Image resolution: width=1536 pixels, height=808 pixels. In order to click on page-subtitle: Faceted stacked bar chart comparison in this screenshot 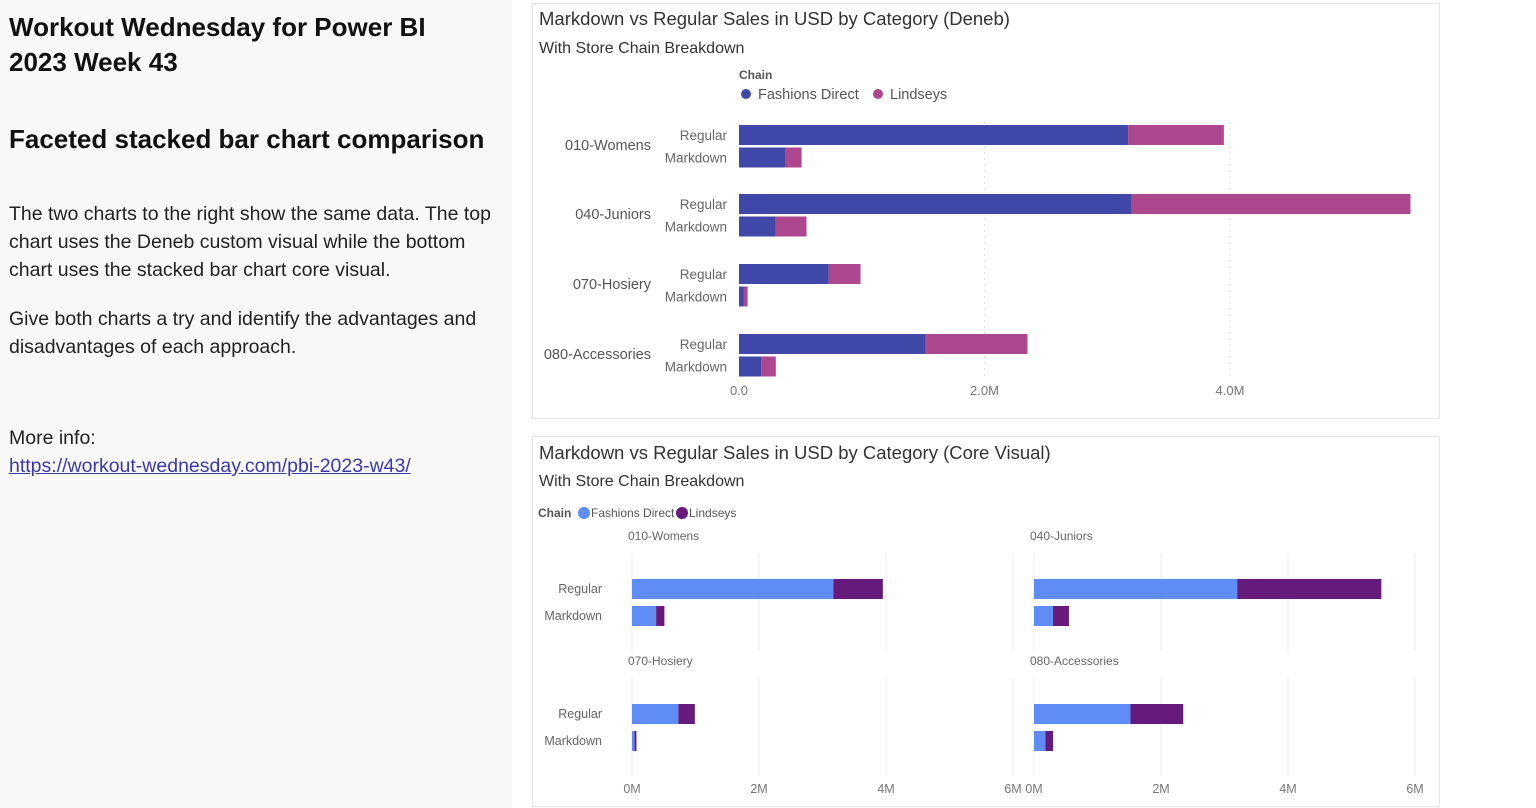, I will do `click(247, 139)`.